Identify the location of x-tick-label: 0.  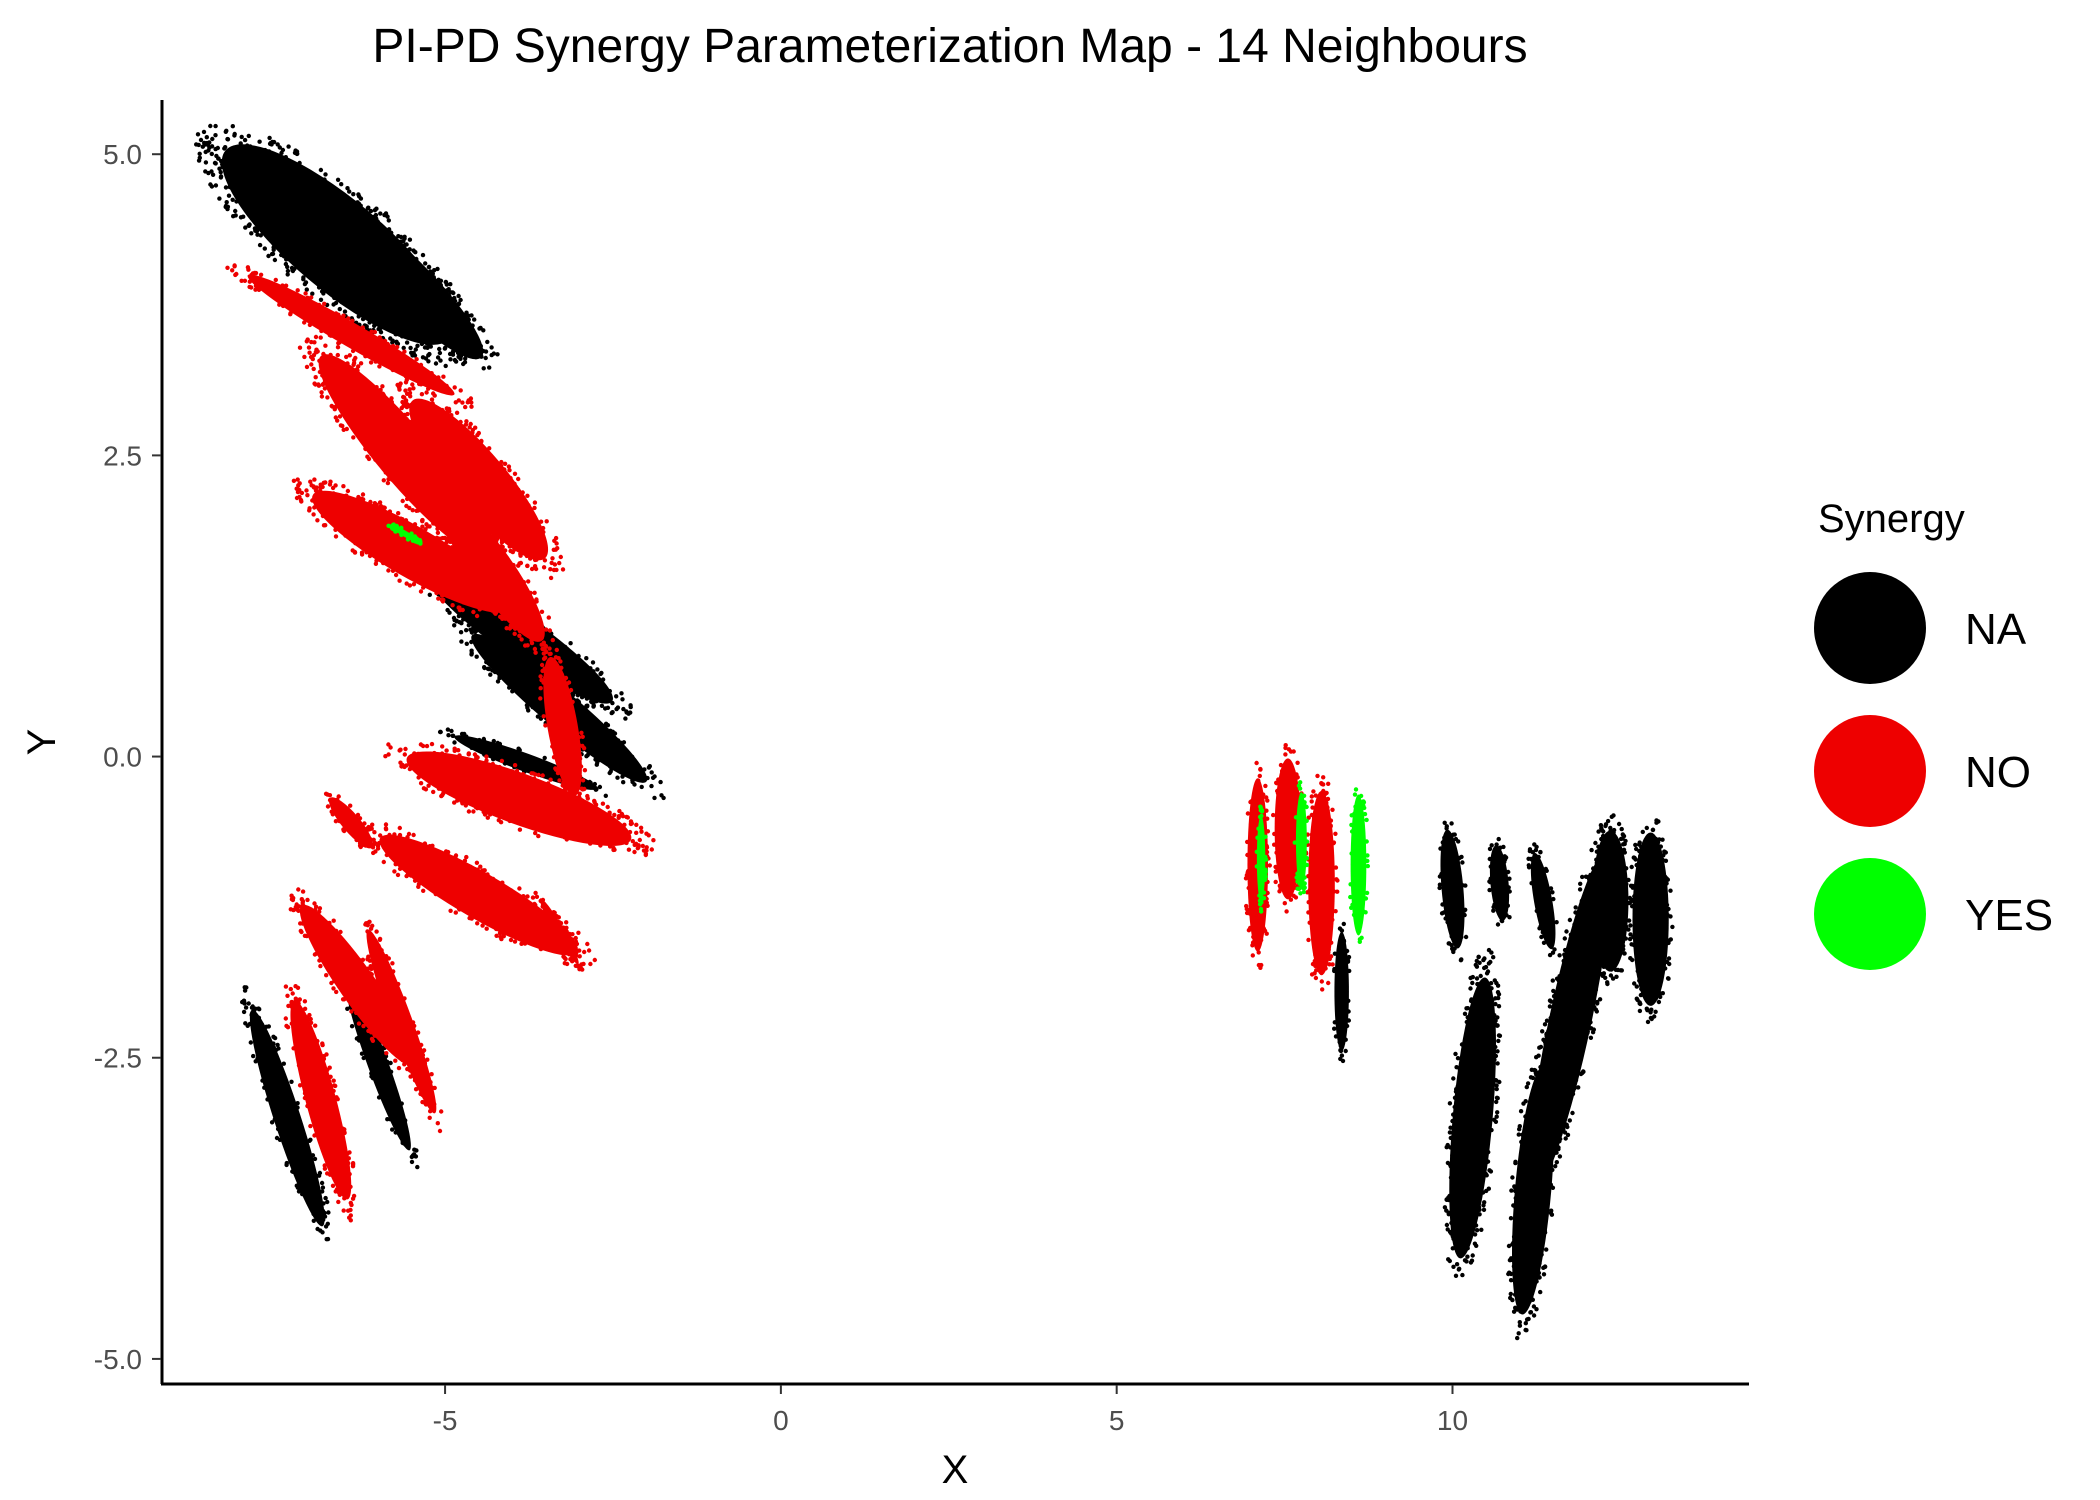
(781, 1420).